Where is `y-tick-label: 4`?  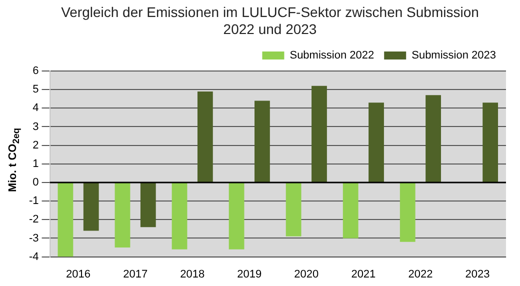 y-tick-label: 4 is located at coordinates (35, 108).